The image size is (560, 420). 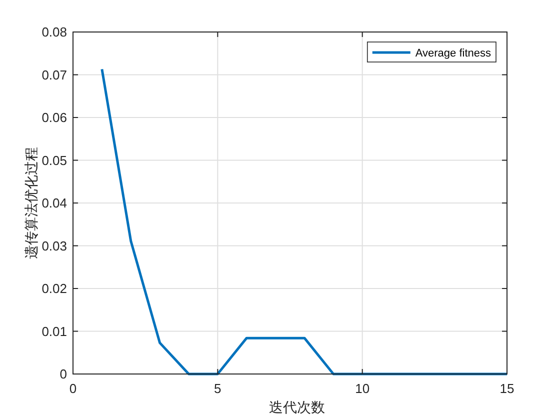 I want to click on y-tick-label: 0.08, so click(x=54, y=32).